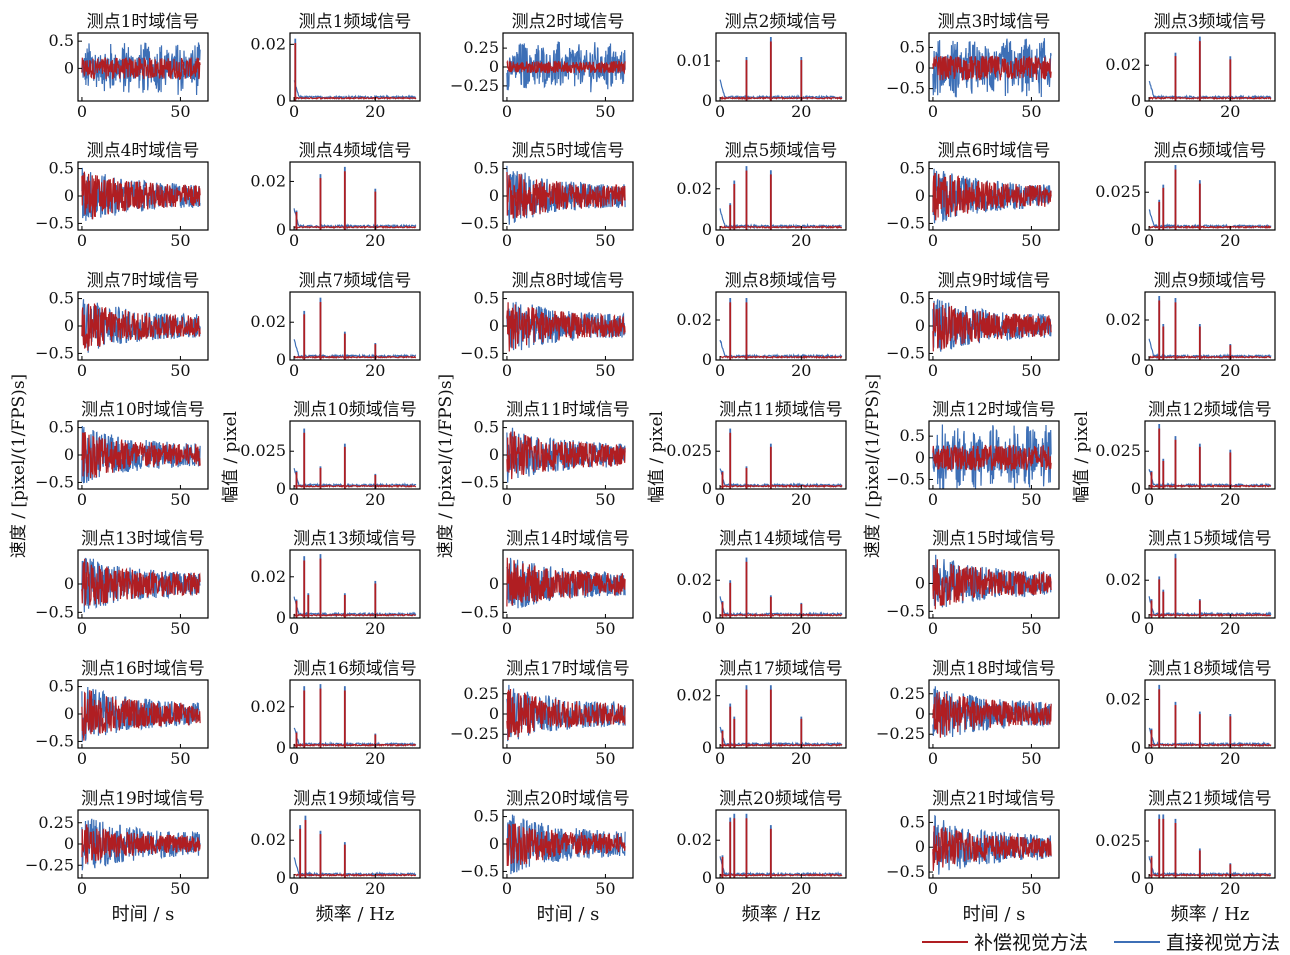 The width and height of the screenshot is (1290, 955). Describe the element at coordinates (1196, 941) in the screenshot. I see `legend-item-direct: 直接视觉方法` at that location.